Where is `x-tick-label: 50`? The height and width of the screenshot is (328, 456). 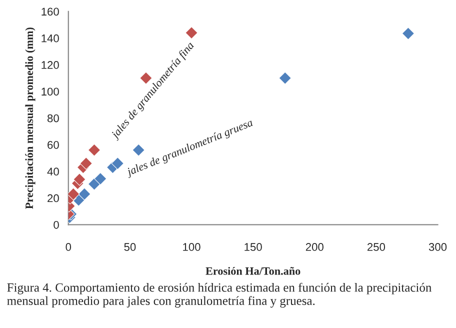
x-tick-label: 50 is located at coordinates (130, 247).